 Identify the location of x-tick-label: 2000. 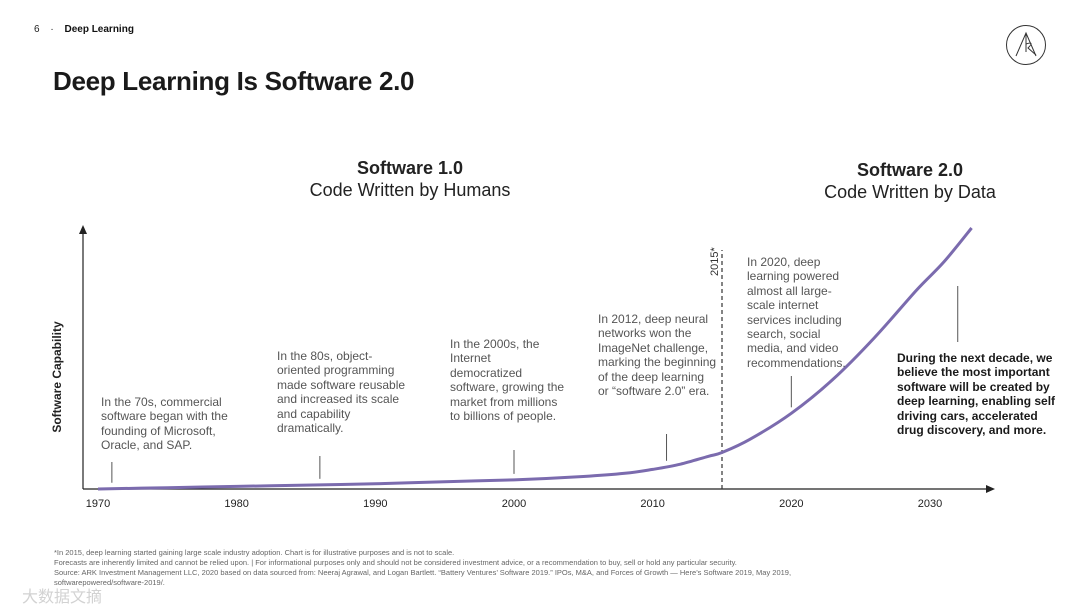
(514, 504).